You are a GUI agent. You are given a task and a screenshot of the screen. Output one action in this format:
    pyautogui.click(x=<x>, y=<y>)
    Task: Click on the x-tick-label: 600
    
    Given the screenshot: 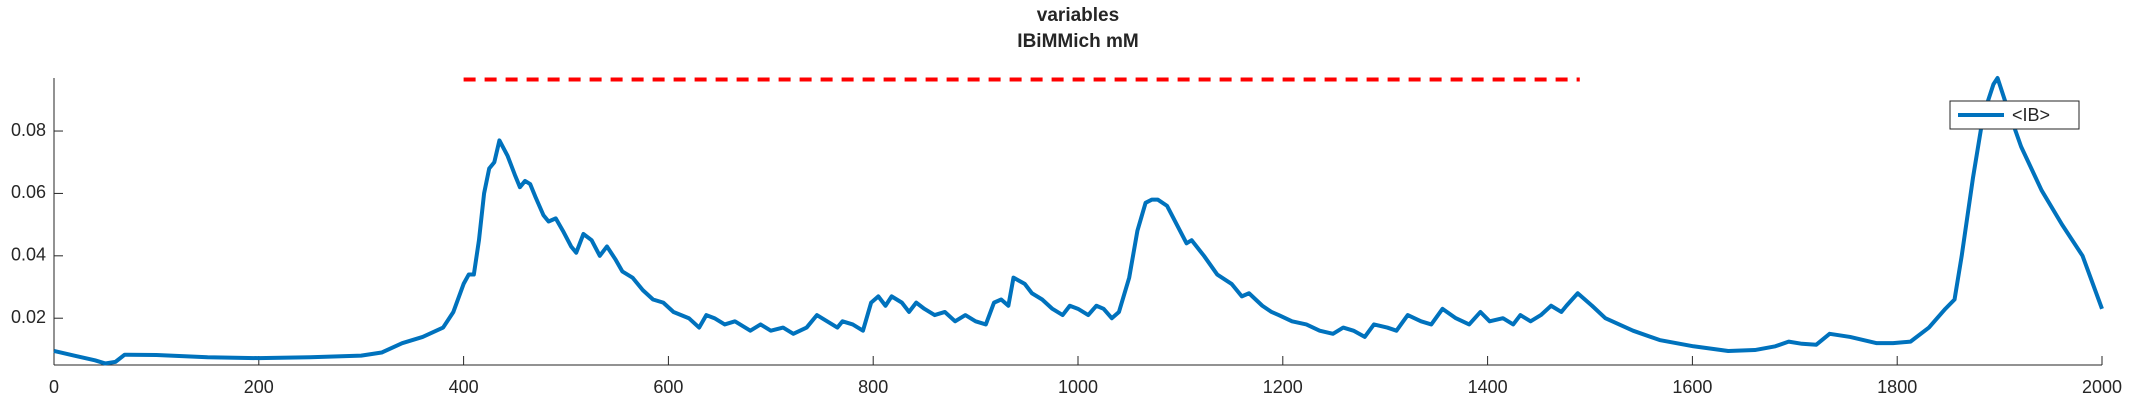 What is the action you would take?
    pyautogui.click(x=668, y=387)
    